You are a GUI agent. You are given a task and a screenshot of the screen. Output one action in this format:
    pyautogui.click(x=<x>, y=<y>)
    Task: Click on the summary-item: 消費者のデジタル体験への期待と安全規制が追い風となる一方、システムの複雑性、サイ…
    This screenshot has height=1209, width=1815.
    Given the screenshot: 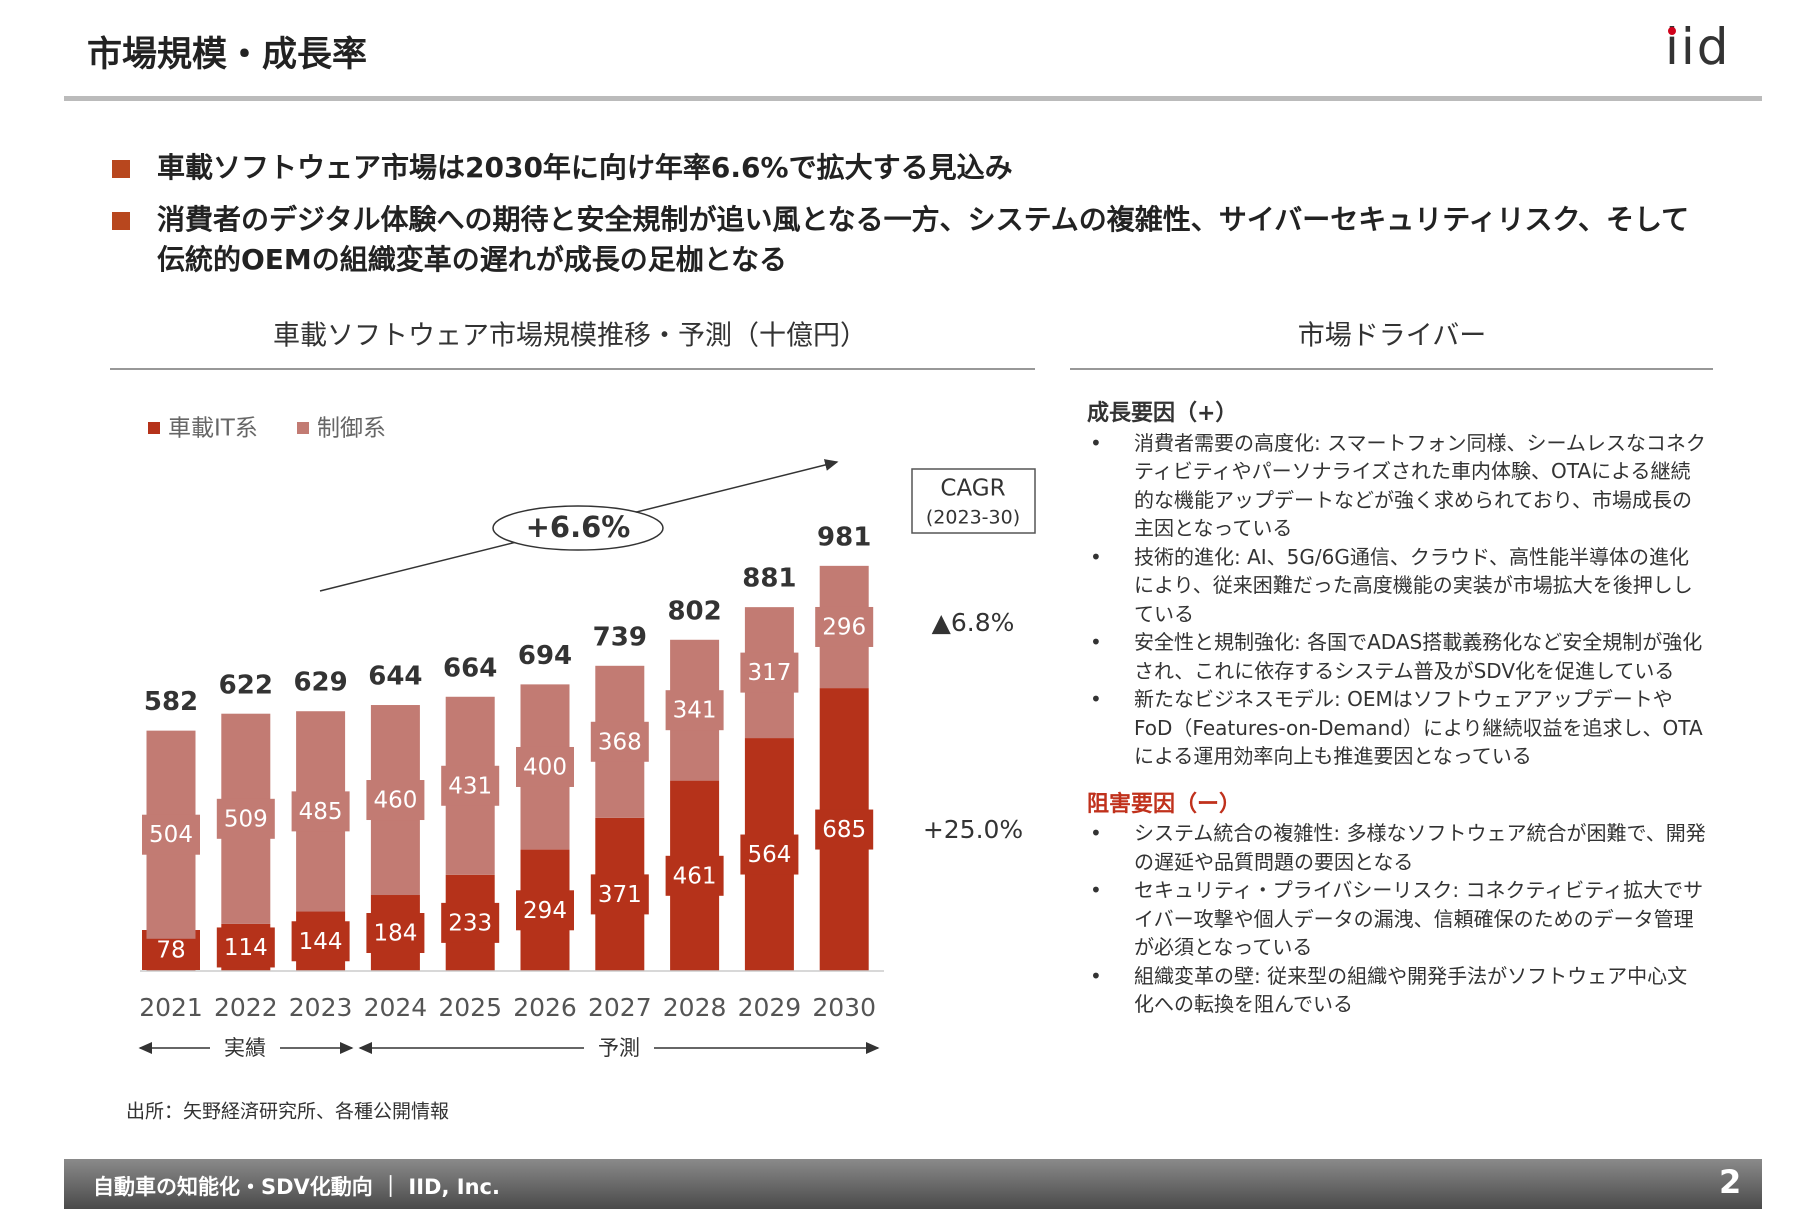 What is the action you would take?
    pyautogui.click(x=912, y=240)
    